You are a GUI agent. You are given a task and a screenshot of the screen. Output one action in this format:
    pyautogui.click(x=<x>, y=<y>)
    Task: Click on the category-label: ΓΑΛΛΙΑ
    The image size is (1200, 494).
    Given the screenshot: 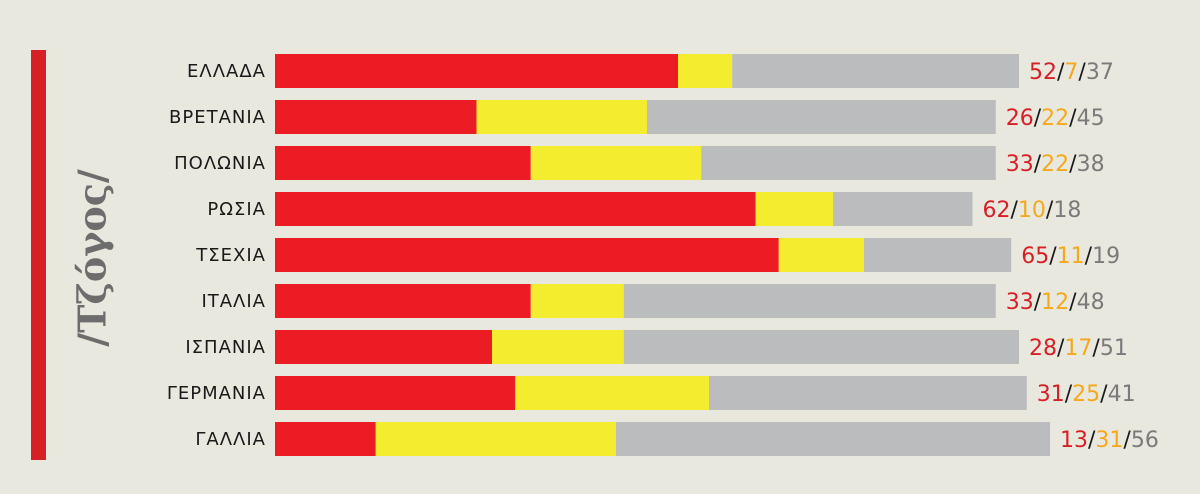 What is the action you would take?
    pyautogui.click(x=230, y=439)
    